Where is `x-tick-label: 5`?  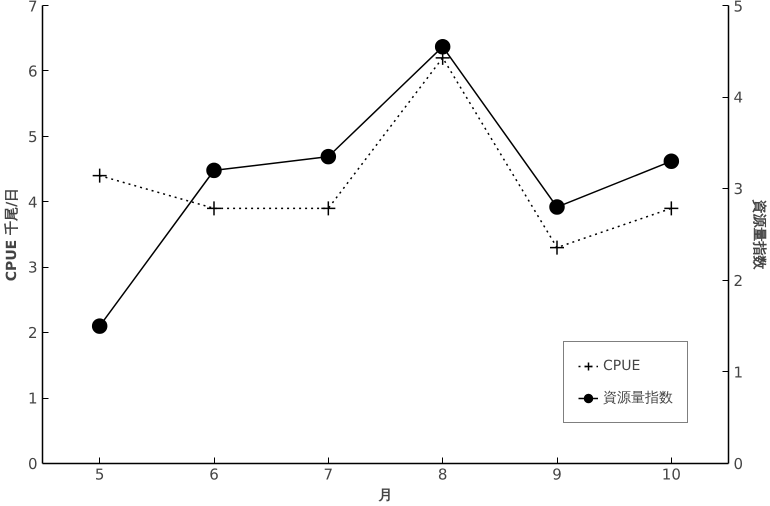
x-tick-label: 5 is located at coordinates (99, 475).